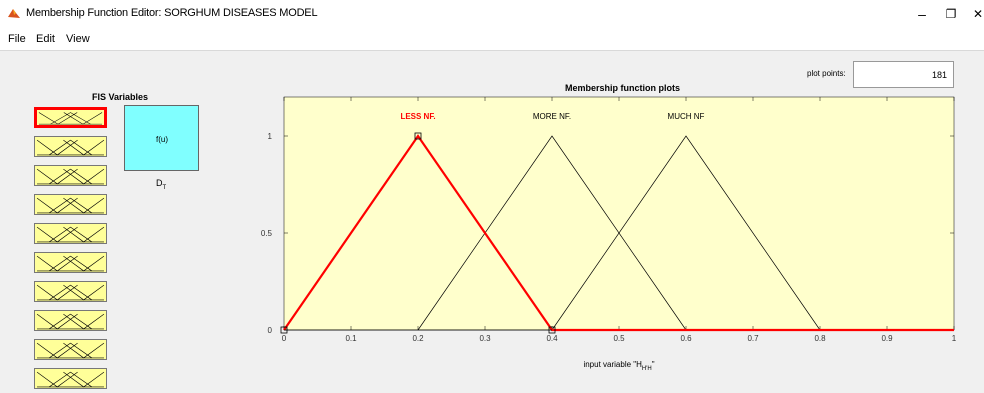 The height and width of the screenshot is (393, 984). Describe the element at coordinates (552, 116) in the screenshot. I see `mf-label: MORE NF.` at that location.